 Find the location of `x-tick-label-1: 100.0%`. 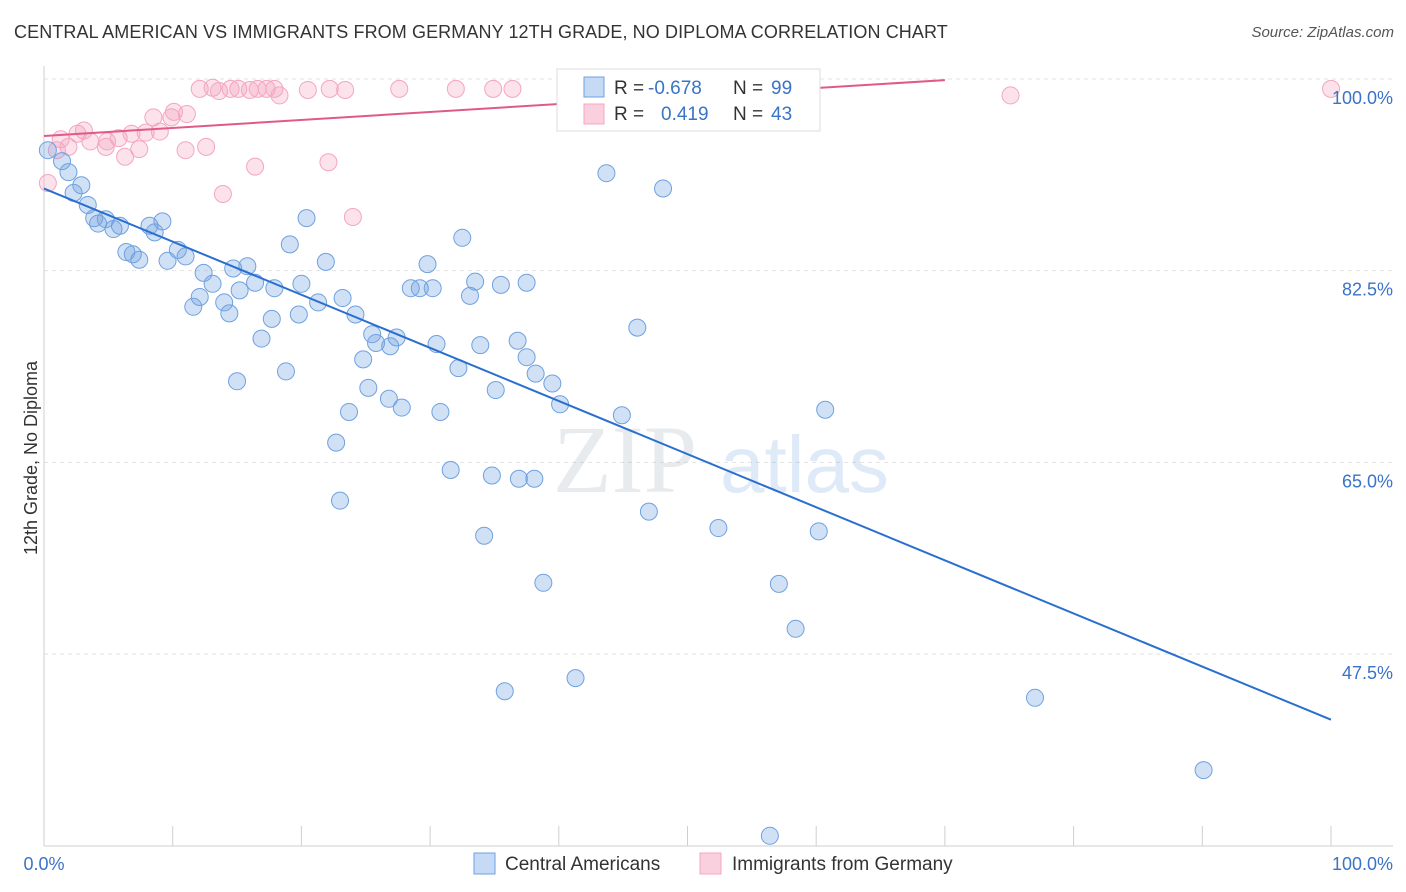

x-tick-label-1: 100.0% is located at coordinates (1362, 864).